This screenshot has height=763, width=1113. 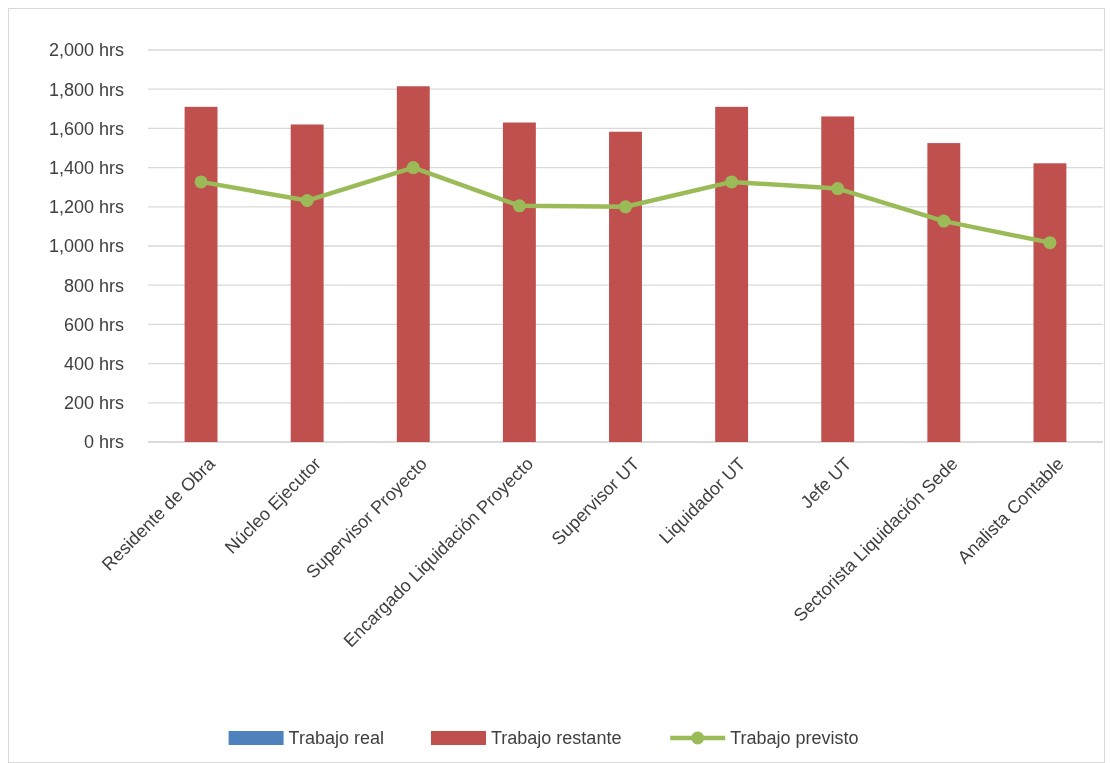 What do you see at coordinates (86, 50) in the screenshot?
I see `y-tick-label: 2,000 hrs` at bounding box center [86, 50].